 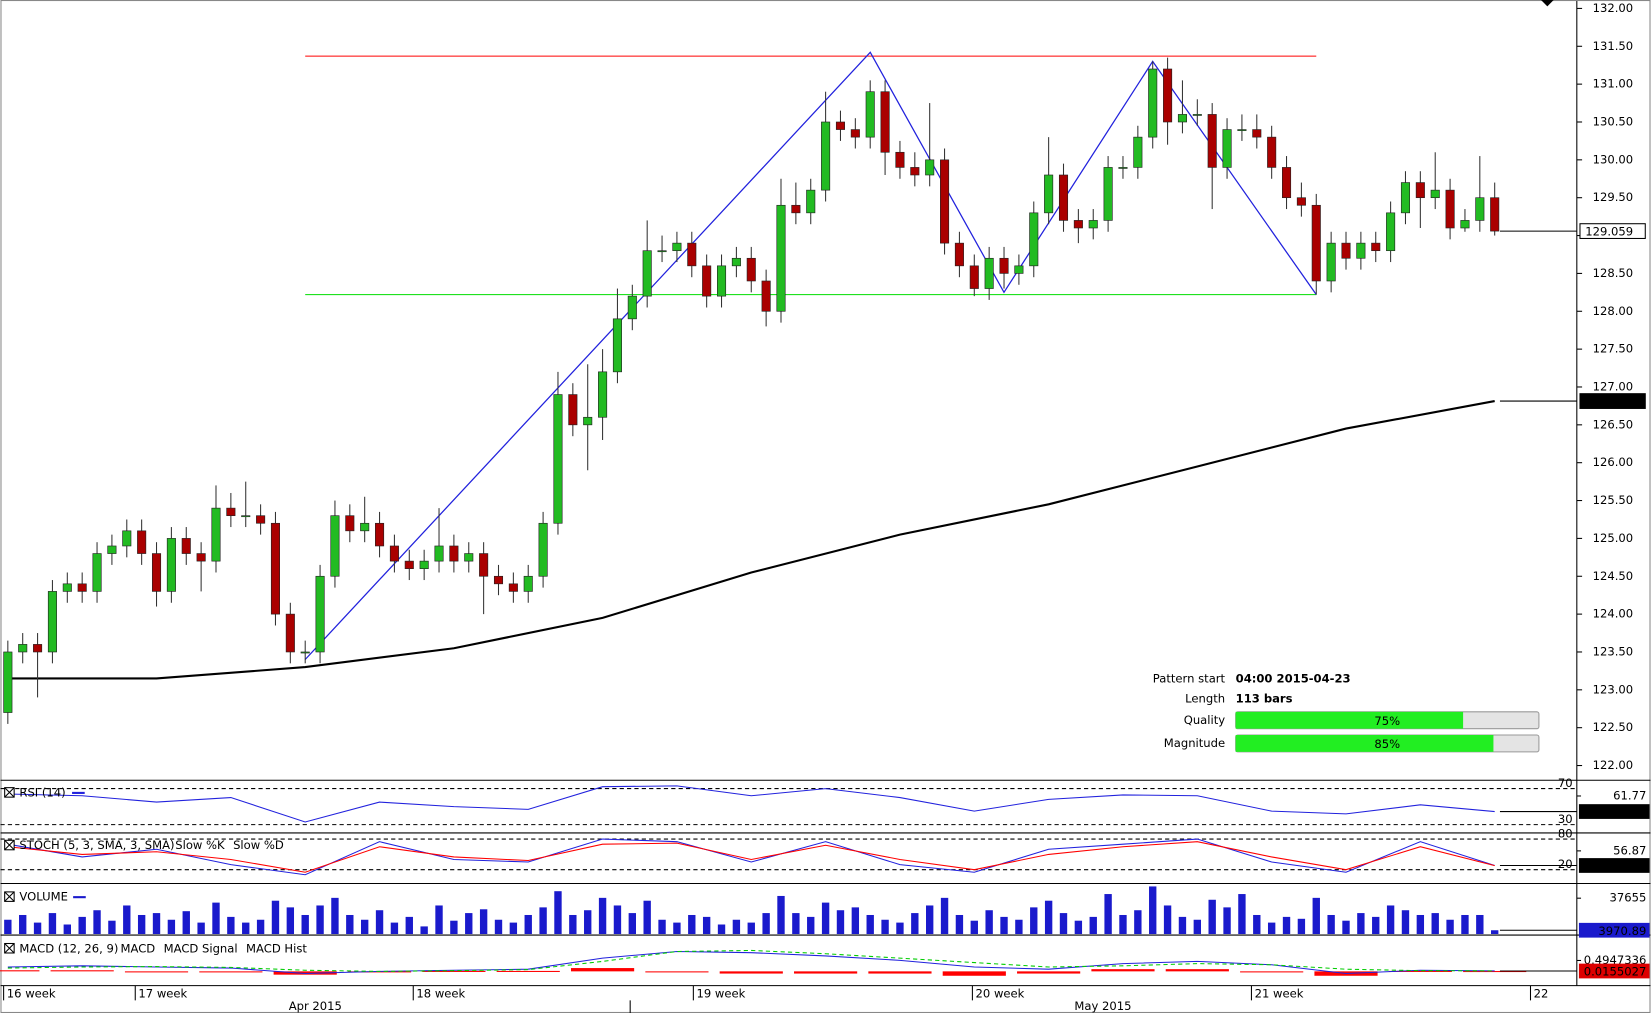 I want to click on rsi-value-label-box, so click(x=1614, y=811).